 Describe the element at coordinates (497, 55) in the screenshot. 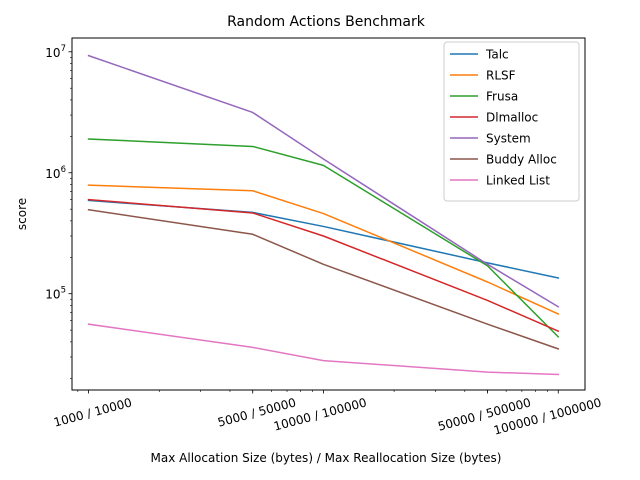

I see `legend-label: Talc` at that location.